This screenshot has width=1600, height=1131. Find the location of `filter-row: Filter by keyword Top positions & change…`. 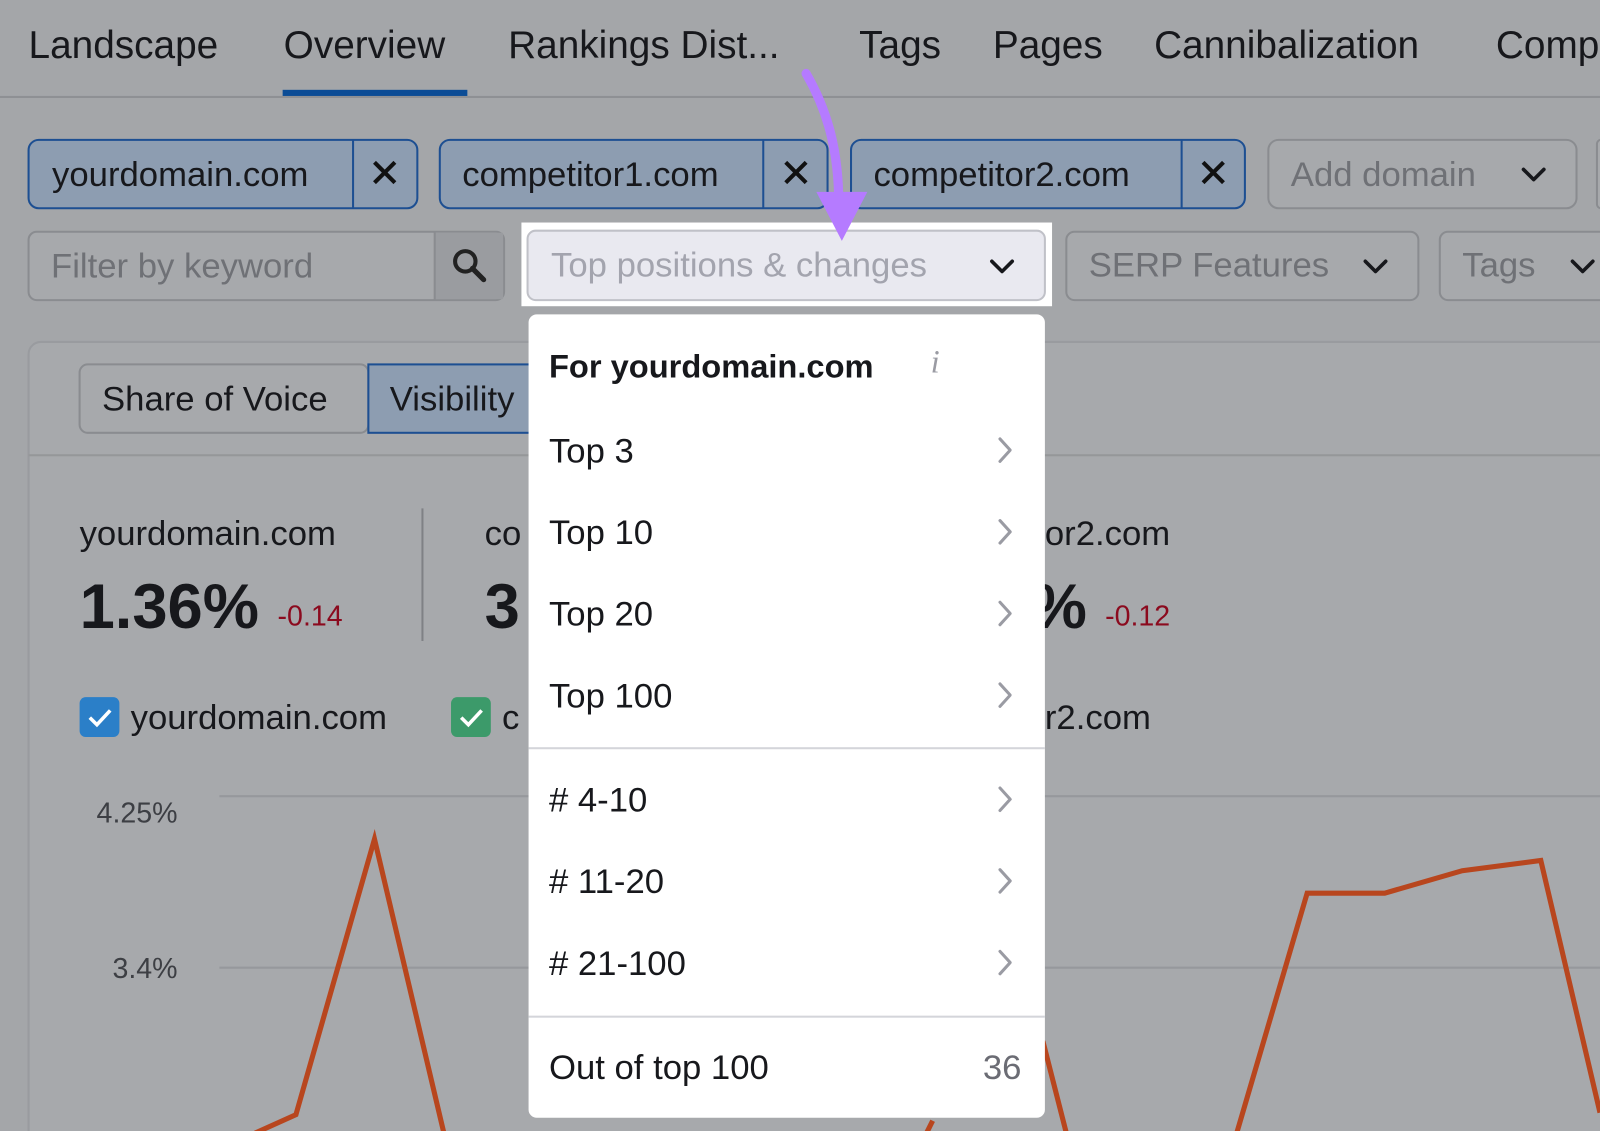

filter-row: Filter by keyword Top positions & change… is located at coordinates (813, 264).